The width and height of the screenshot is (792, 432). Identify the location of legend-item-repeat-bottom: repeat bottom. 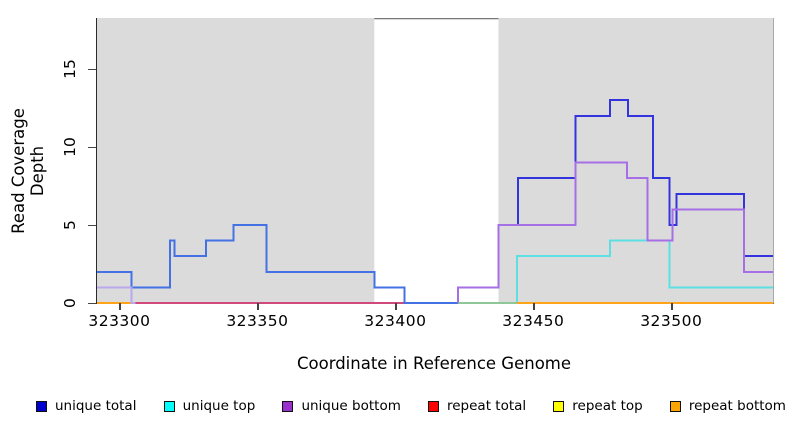
(727, 406).